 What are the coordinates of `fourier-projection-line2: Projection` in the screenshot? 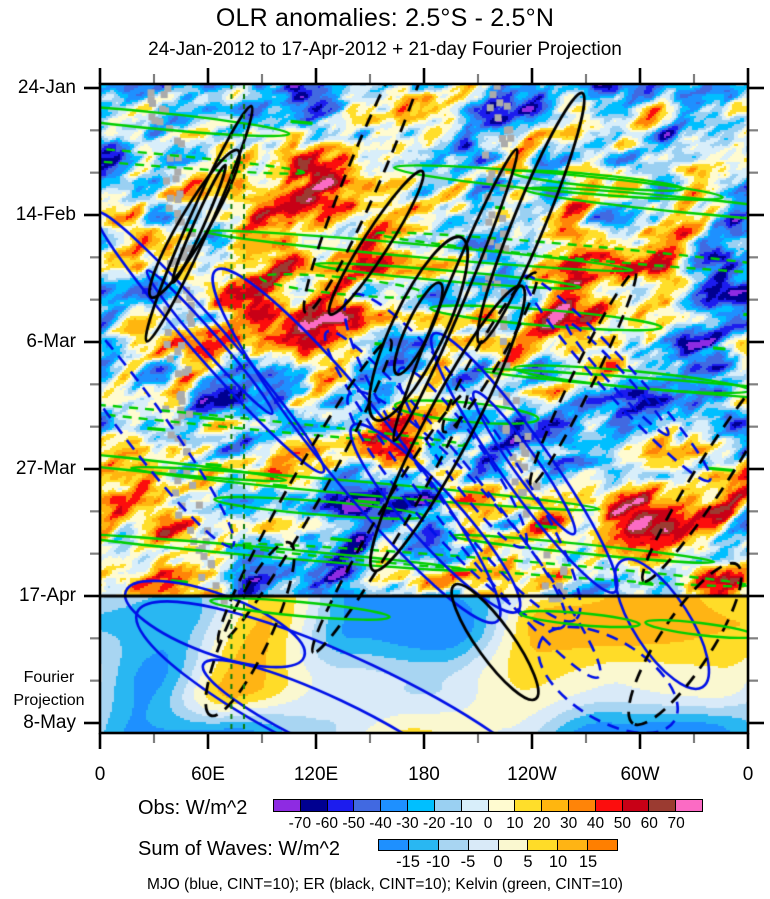 It's located at (49, 700).